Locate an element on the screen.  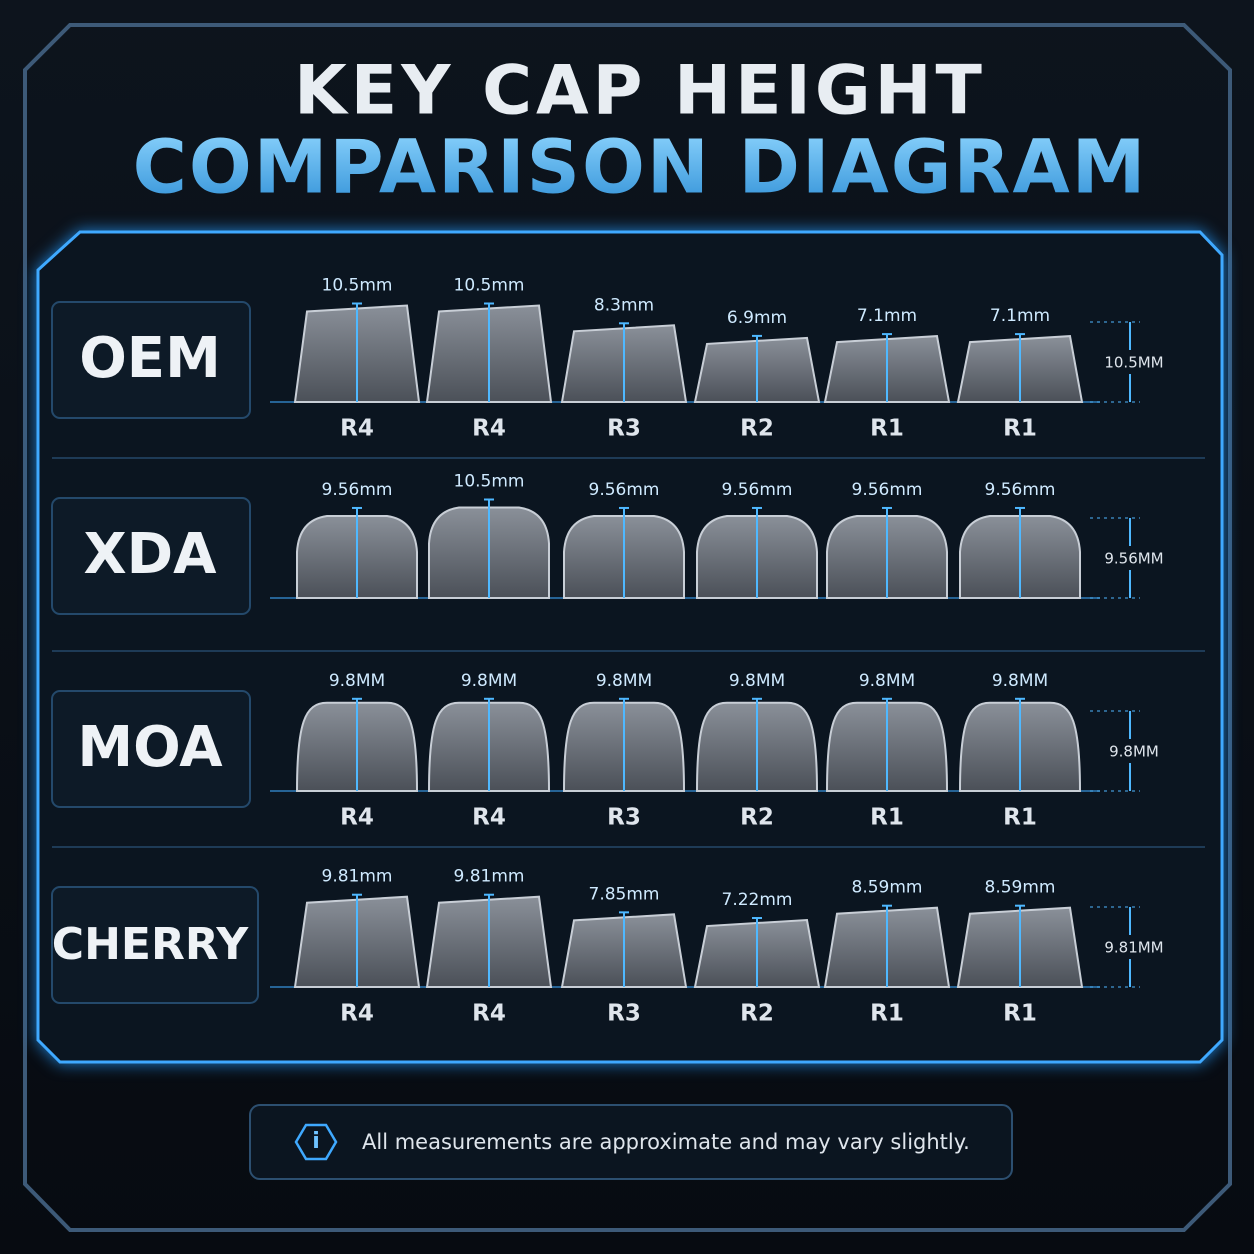
profile-name: OEM is located at coordinates (150, 358).